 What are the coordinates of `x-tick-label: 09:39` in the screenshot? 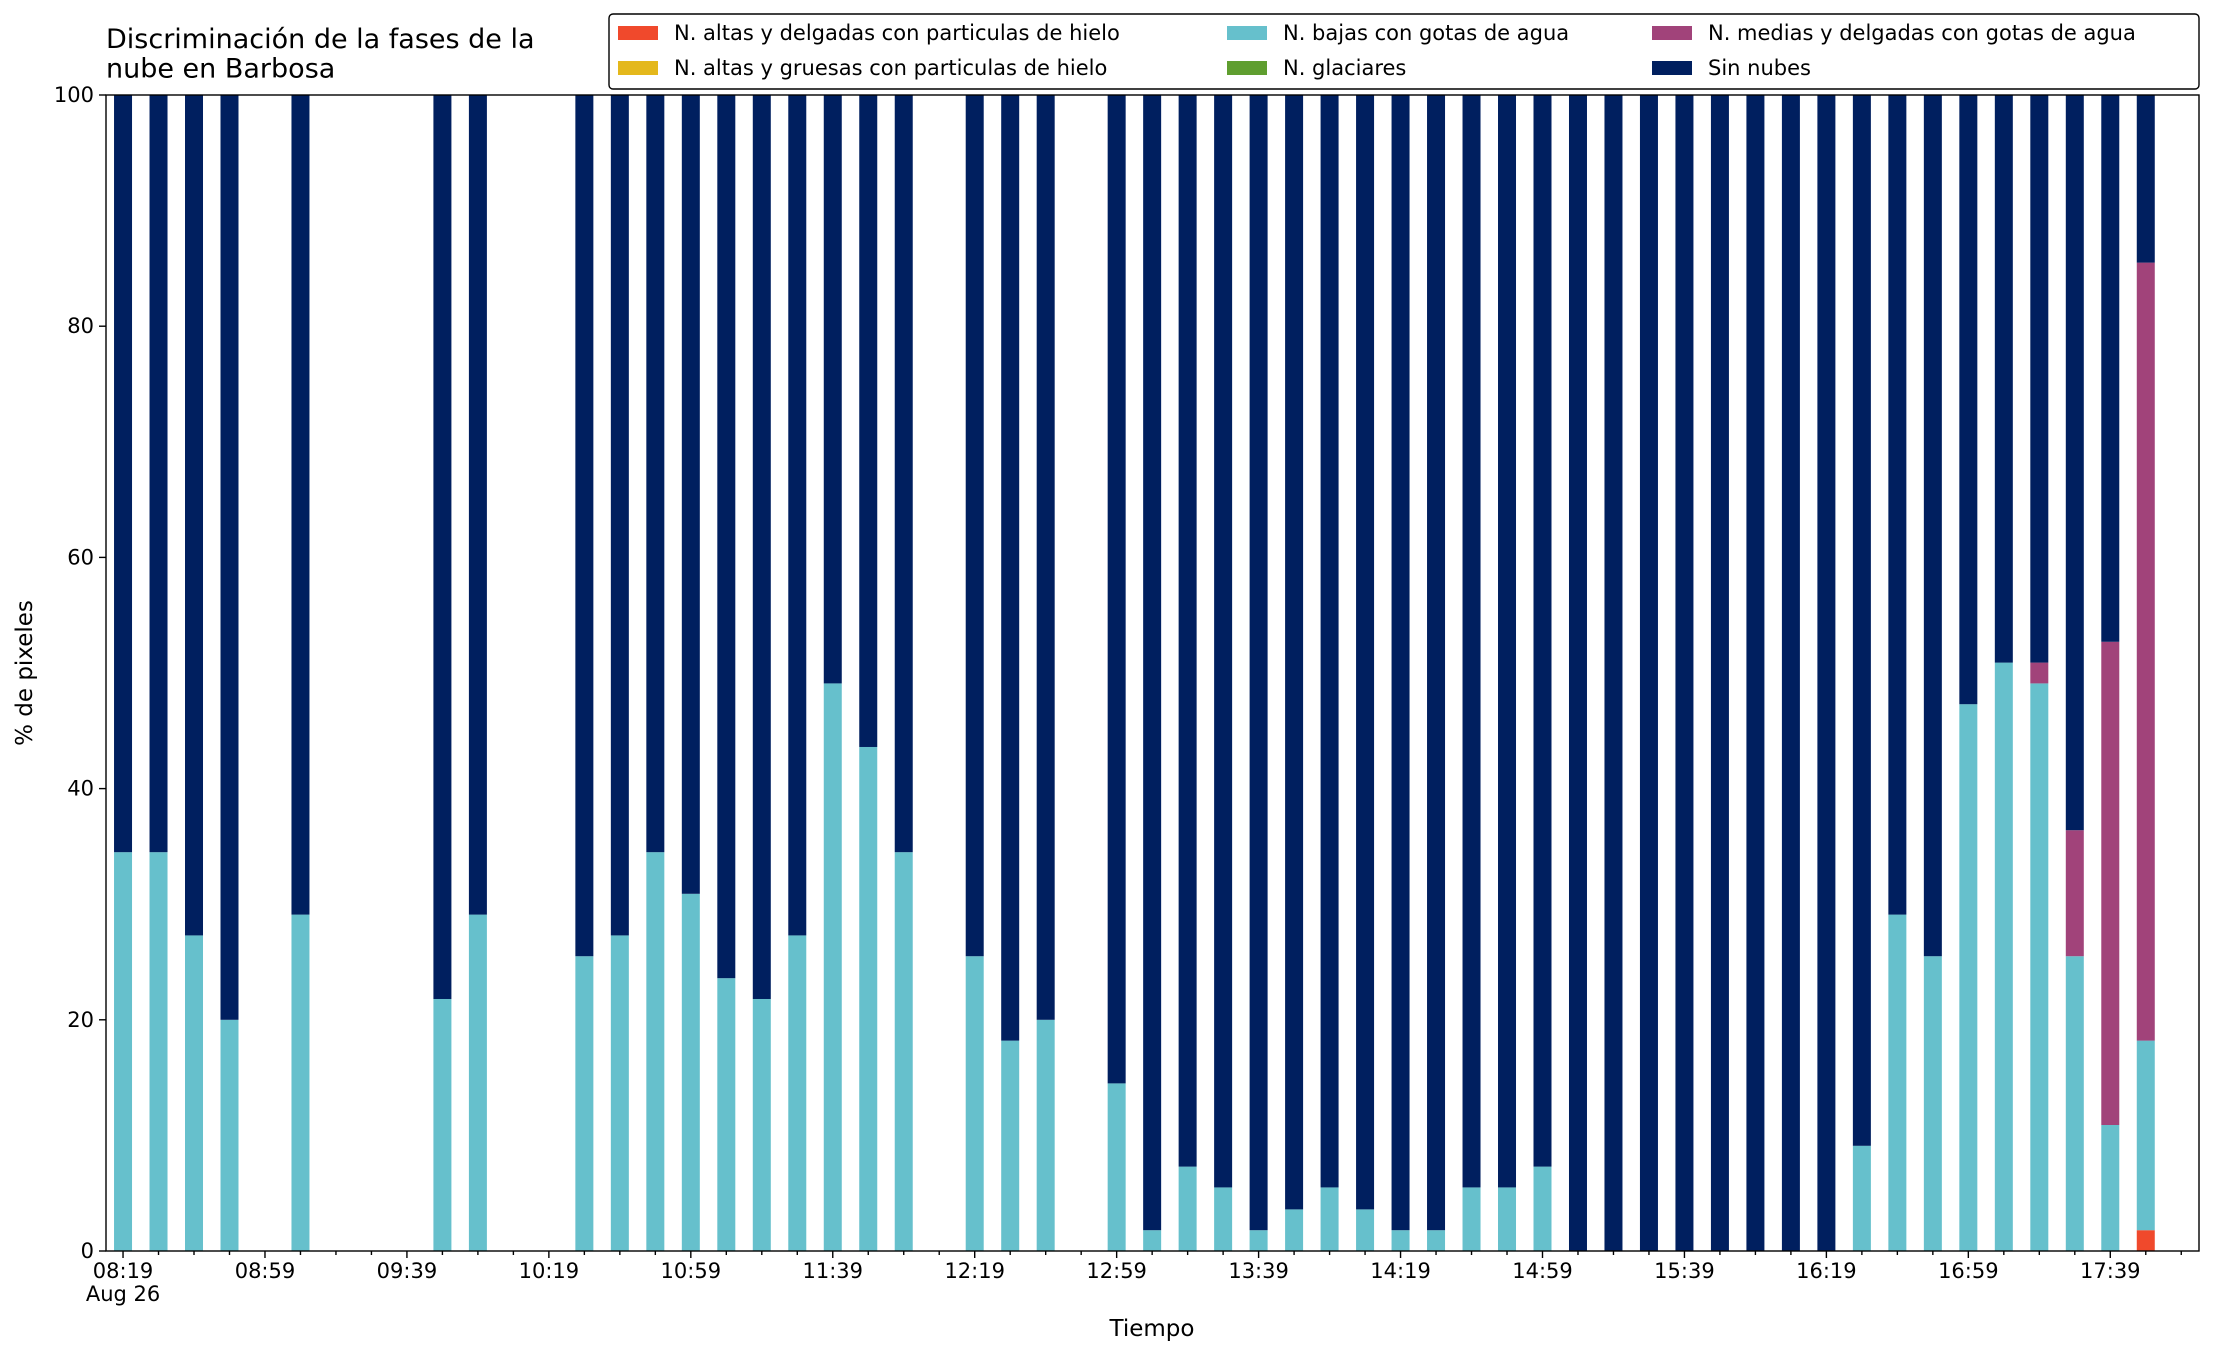 It's located at (407, 1271).